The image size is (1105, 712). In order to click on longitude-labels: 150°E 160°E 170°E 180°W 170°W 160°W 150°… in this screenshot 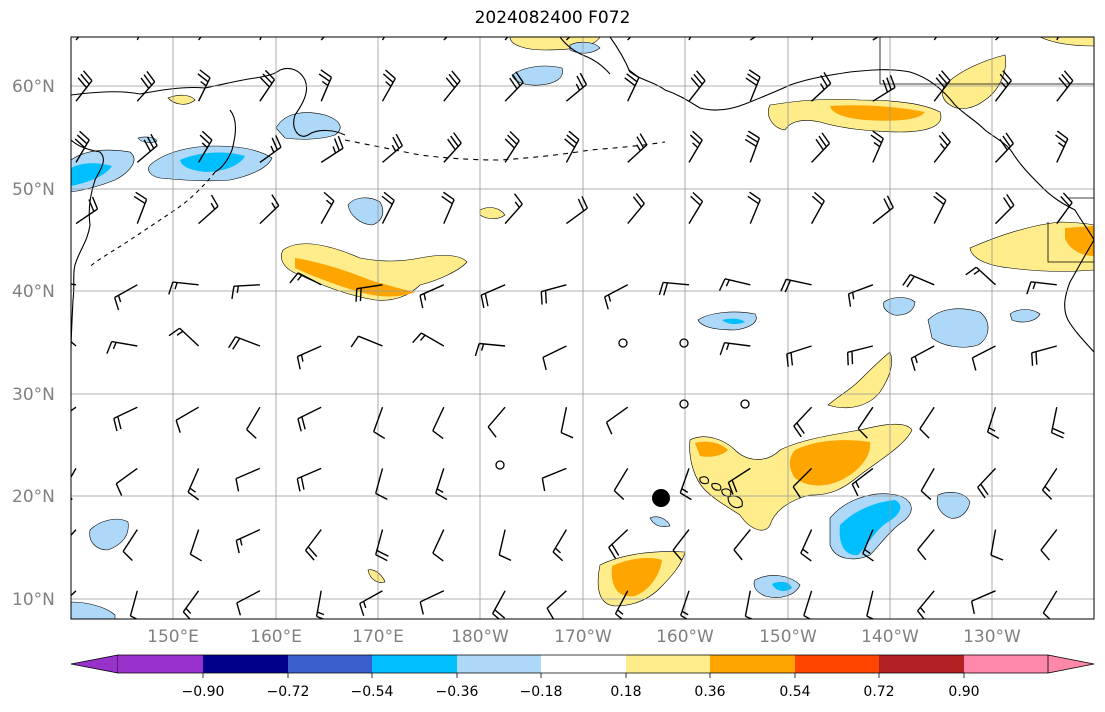, I will do `click(584, 637)`.